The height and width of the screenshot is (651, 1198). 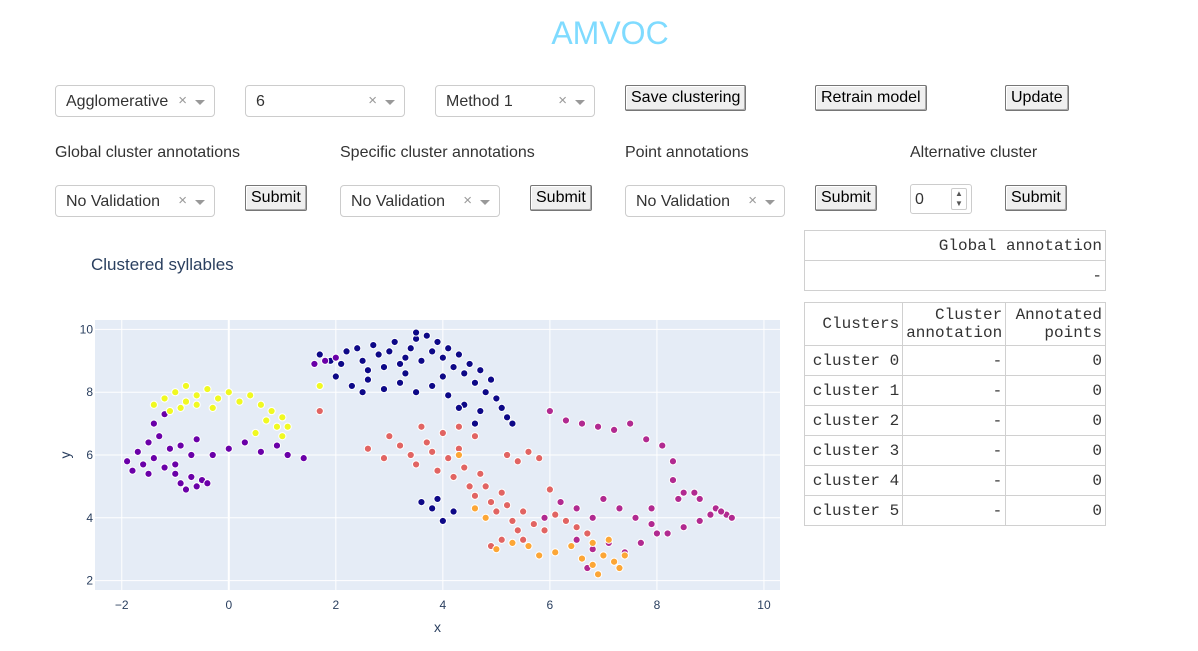 I want to click on specific-submit-button: Submit, so click(x=561, y=198).